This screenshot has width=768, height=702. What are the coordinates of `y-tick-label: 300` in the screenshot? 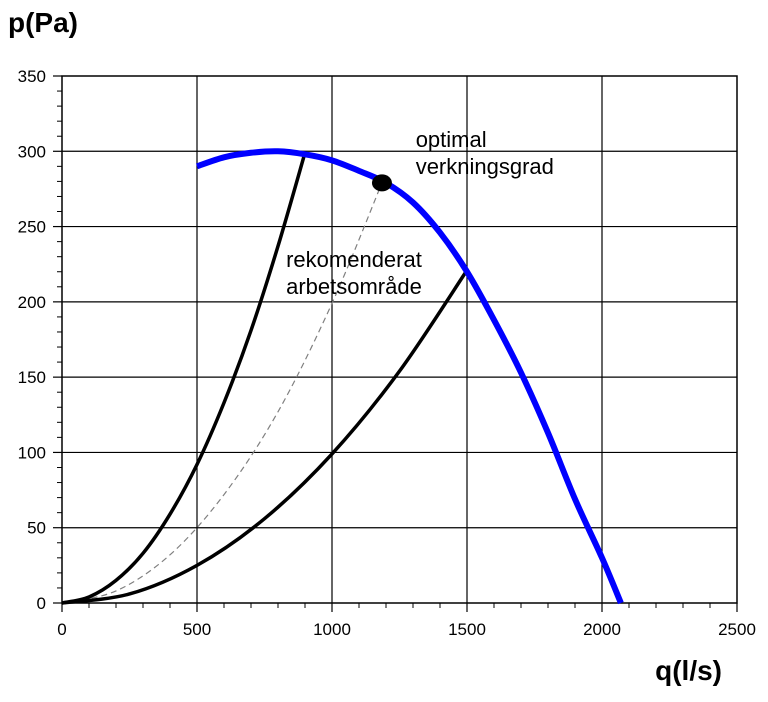 It's located at (32, 151).